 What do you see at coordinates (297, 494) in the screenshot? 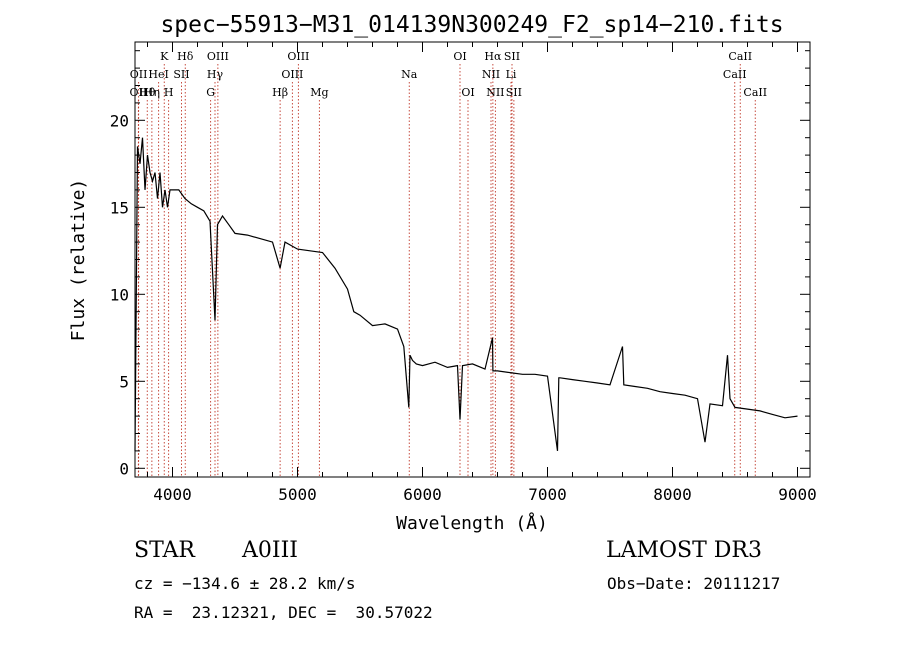
I see `x-tick-label: 5000` at bounding box center [297, 494].